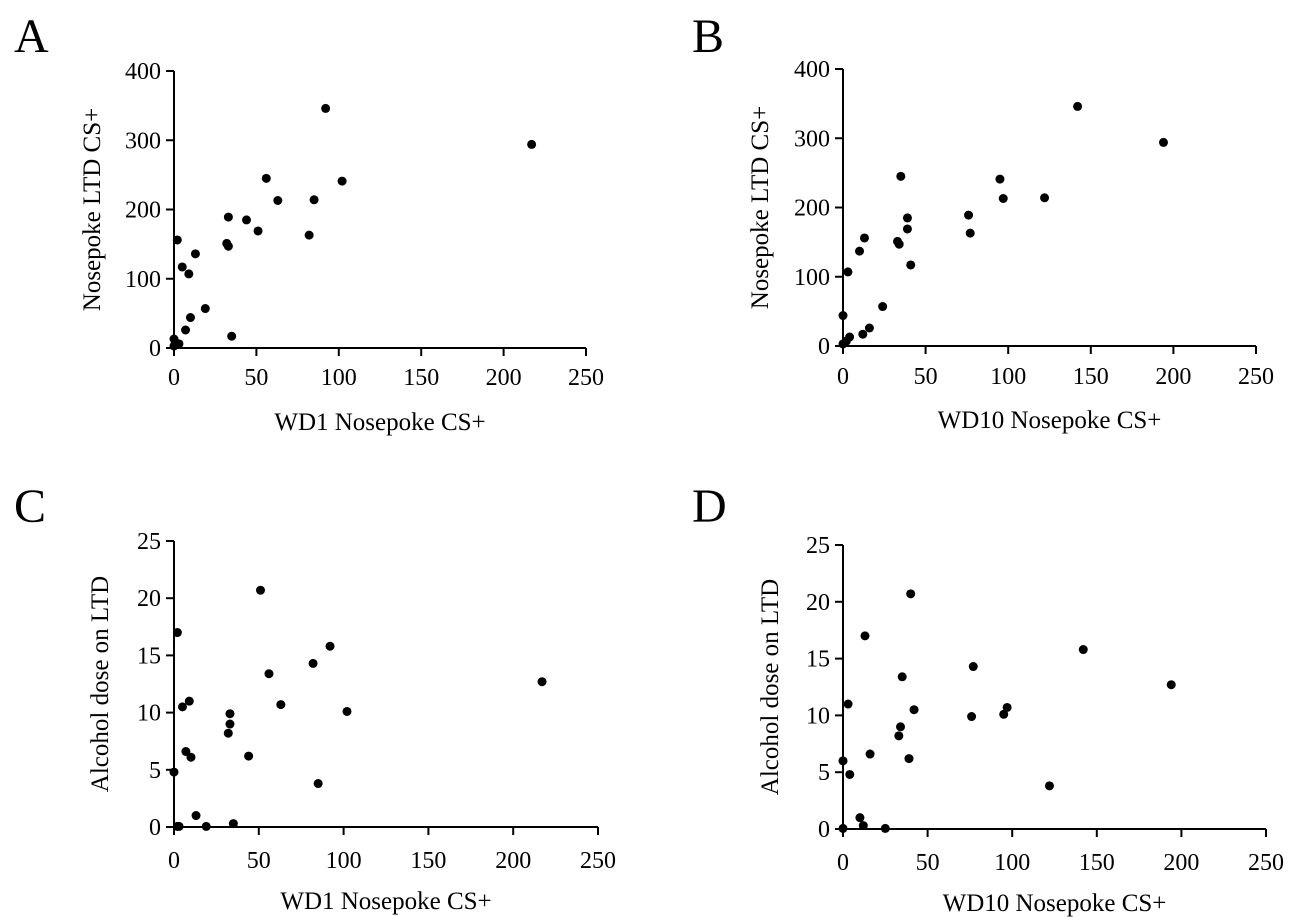  I want to click on x-axis-title: WD1 Nosepoke CS+, so click(385, 901).